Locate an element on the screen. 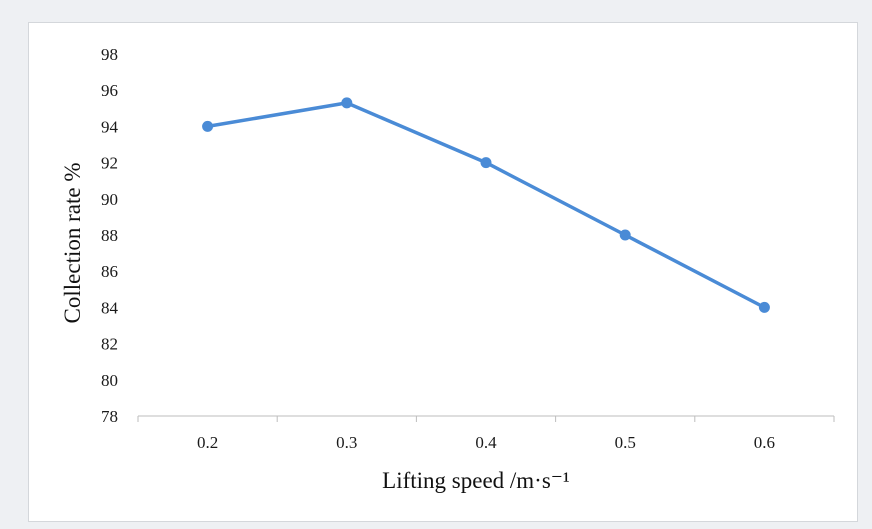 The image size is (872, 529). x-tick-marks is located at coordinates (486, 419).